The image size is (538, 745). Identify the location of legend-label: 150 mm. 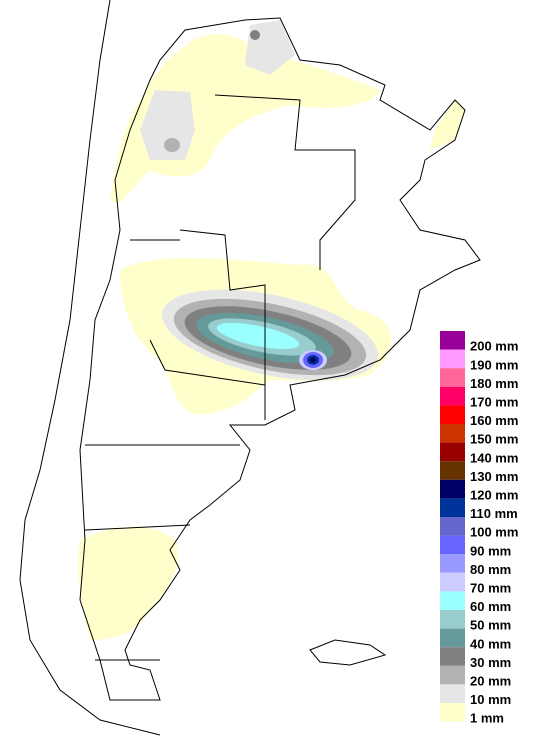
(494, 439).